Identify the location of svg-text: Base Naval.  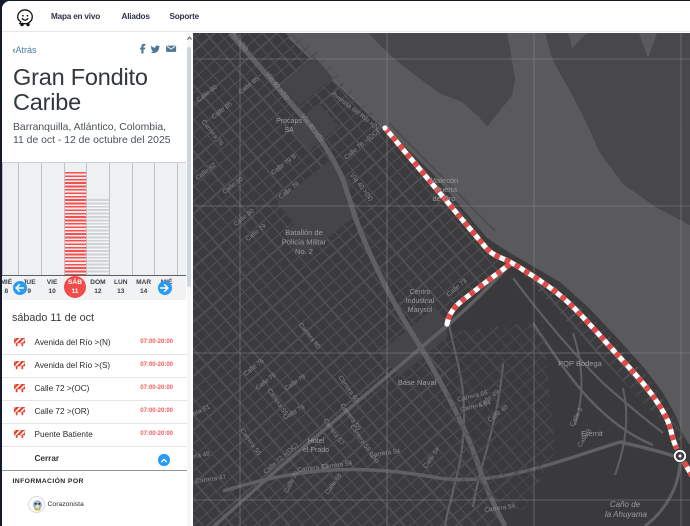
(417, 382).